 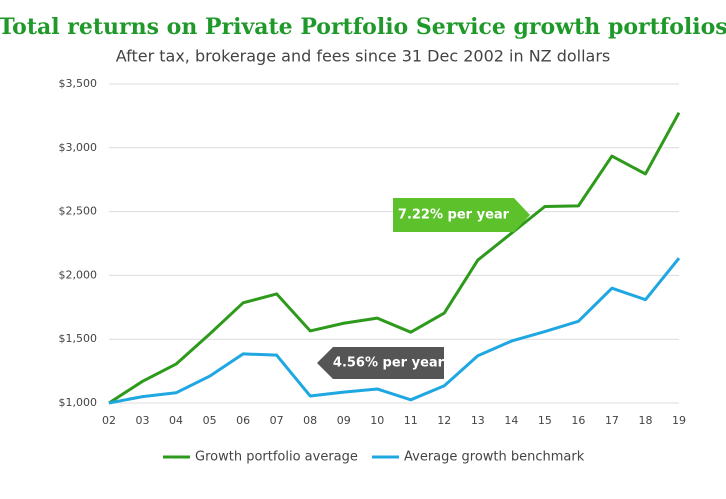 I want to click on x-tick-label: 07, so click(x=277, y=420).